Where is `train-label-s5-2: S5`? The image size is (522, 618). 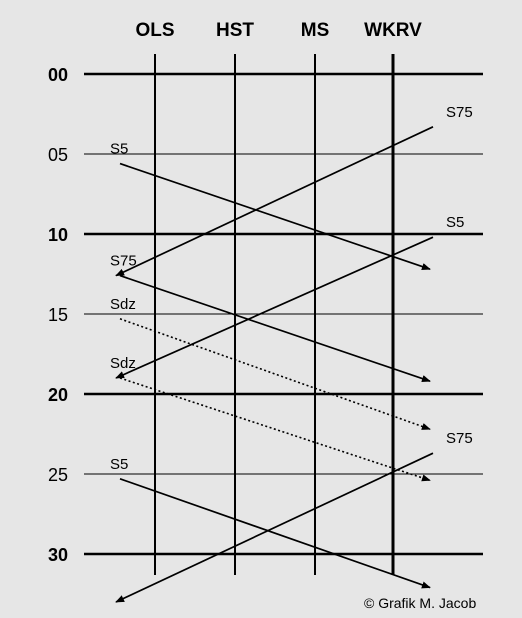
train-label-s5-2: S5 is located at coordinates (455, 222).